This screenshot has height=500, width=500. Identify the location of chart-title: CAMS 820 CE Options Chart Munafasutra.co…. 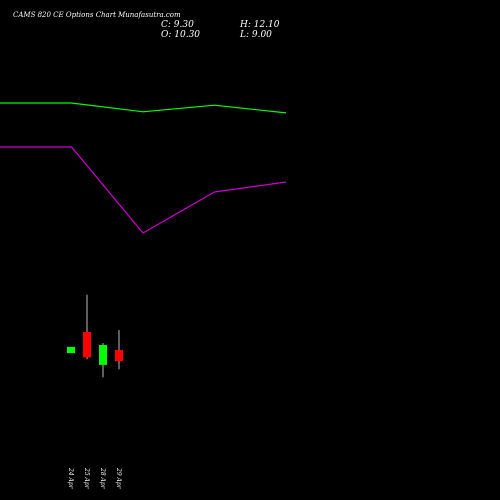
(97, 15).